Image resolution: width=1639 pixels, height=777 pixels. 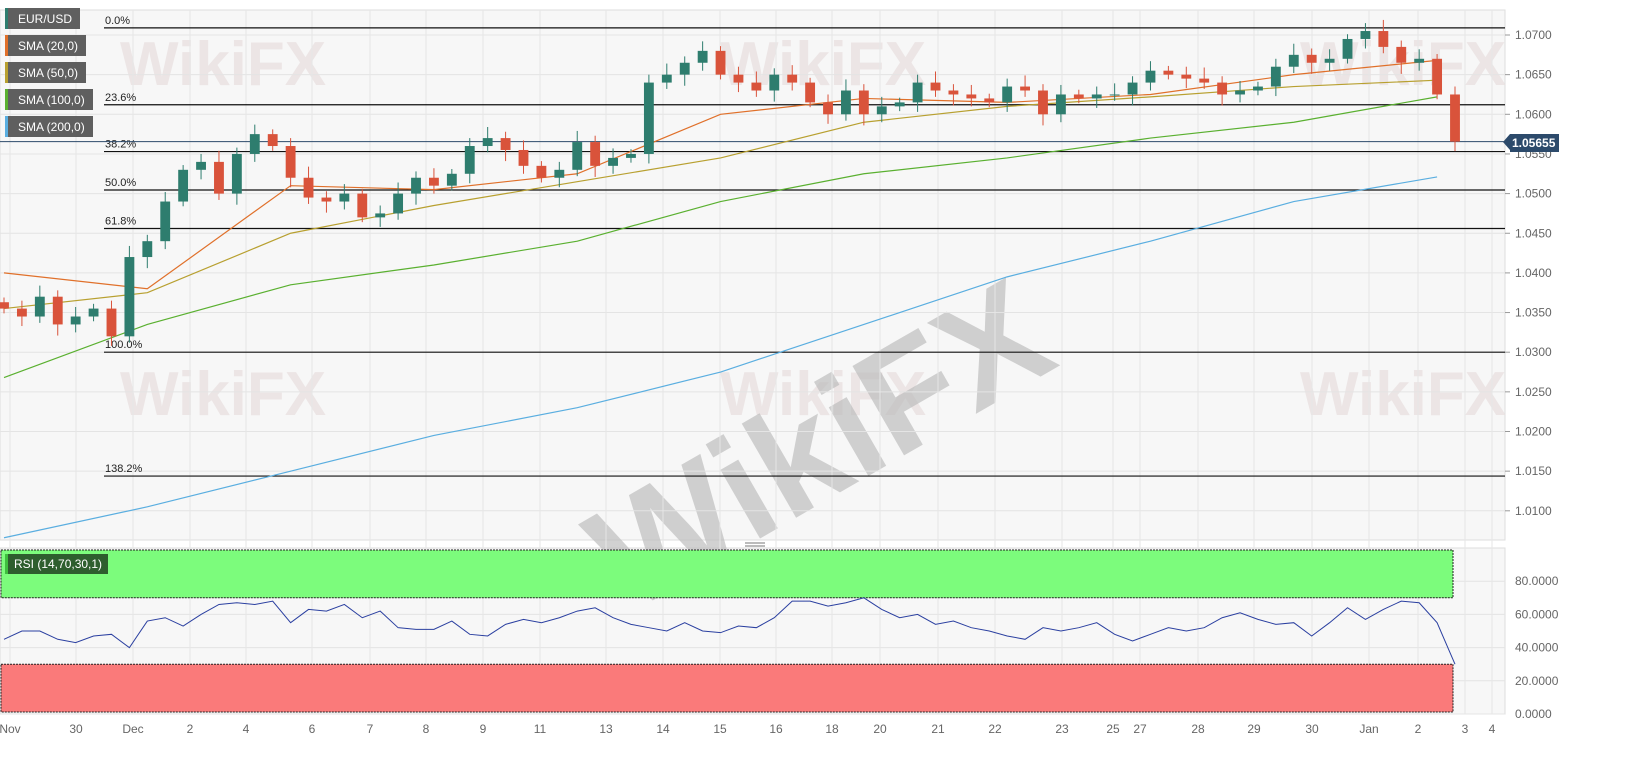 I want to click on legend-sma-20: SMA (20,0), so click(x=46, y=45).